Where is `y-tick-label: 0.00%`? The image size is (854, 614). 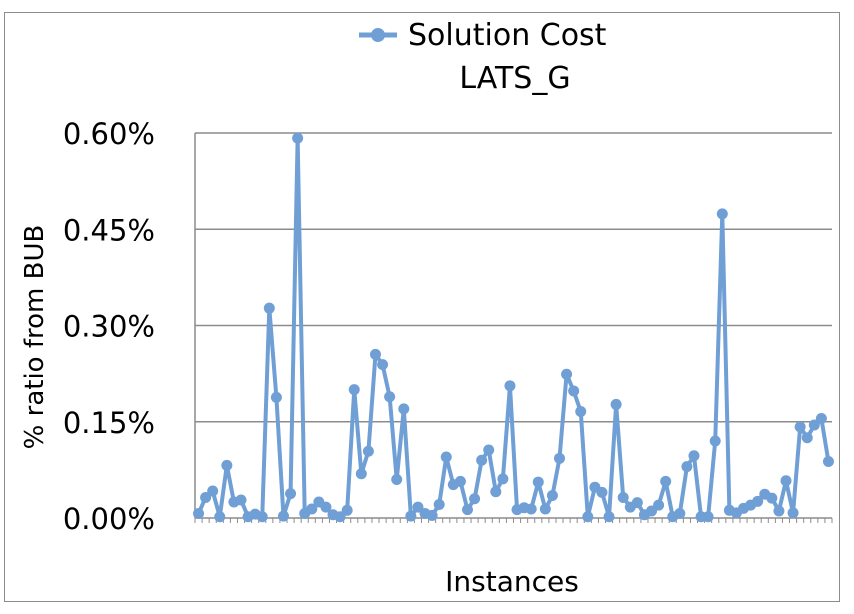 y-tick-label: 0.00% is located at coordinates (109, 519).